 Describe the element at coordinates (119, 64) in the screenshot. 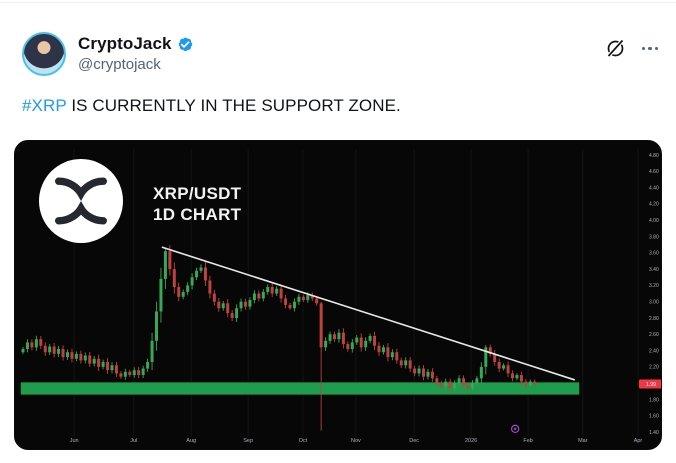

I see `user-handle: @cryptojack` at that location.